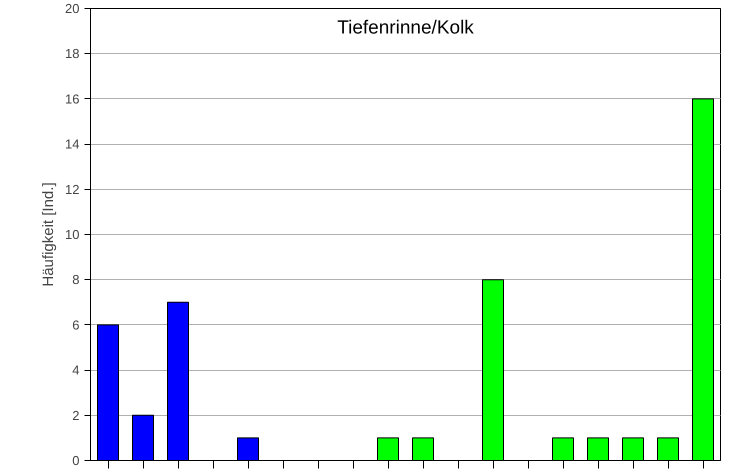 The image size is (731, 470). Describe the element at coordinates (76, 415) in the screenshot. I see `y-tick-label: 2` at that location.